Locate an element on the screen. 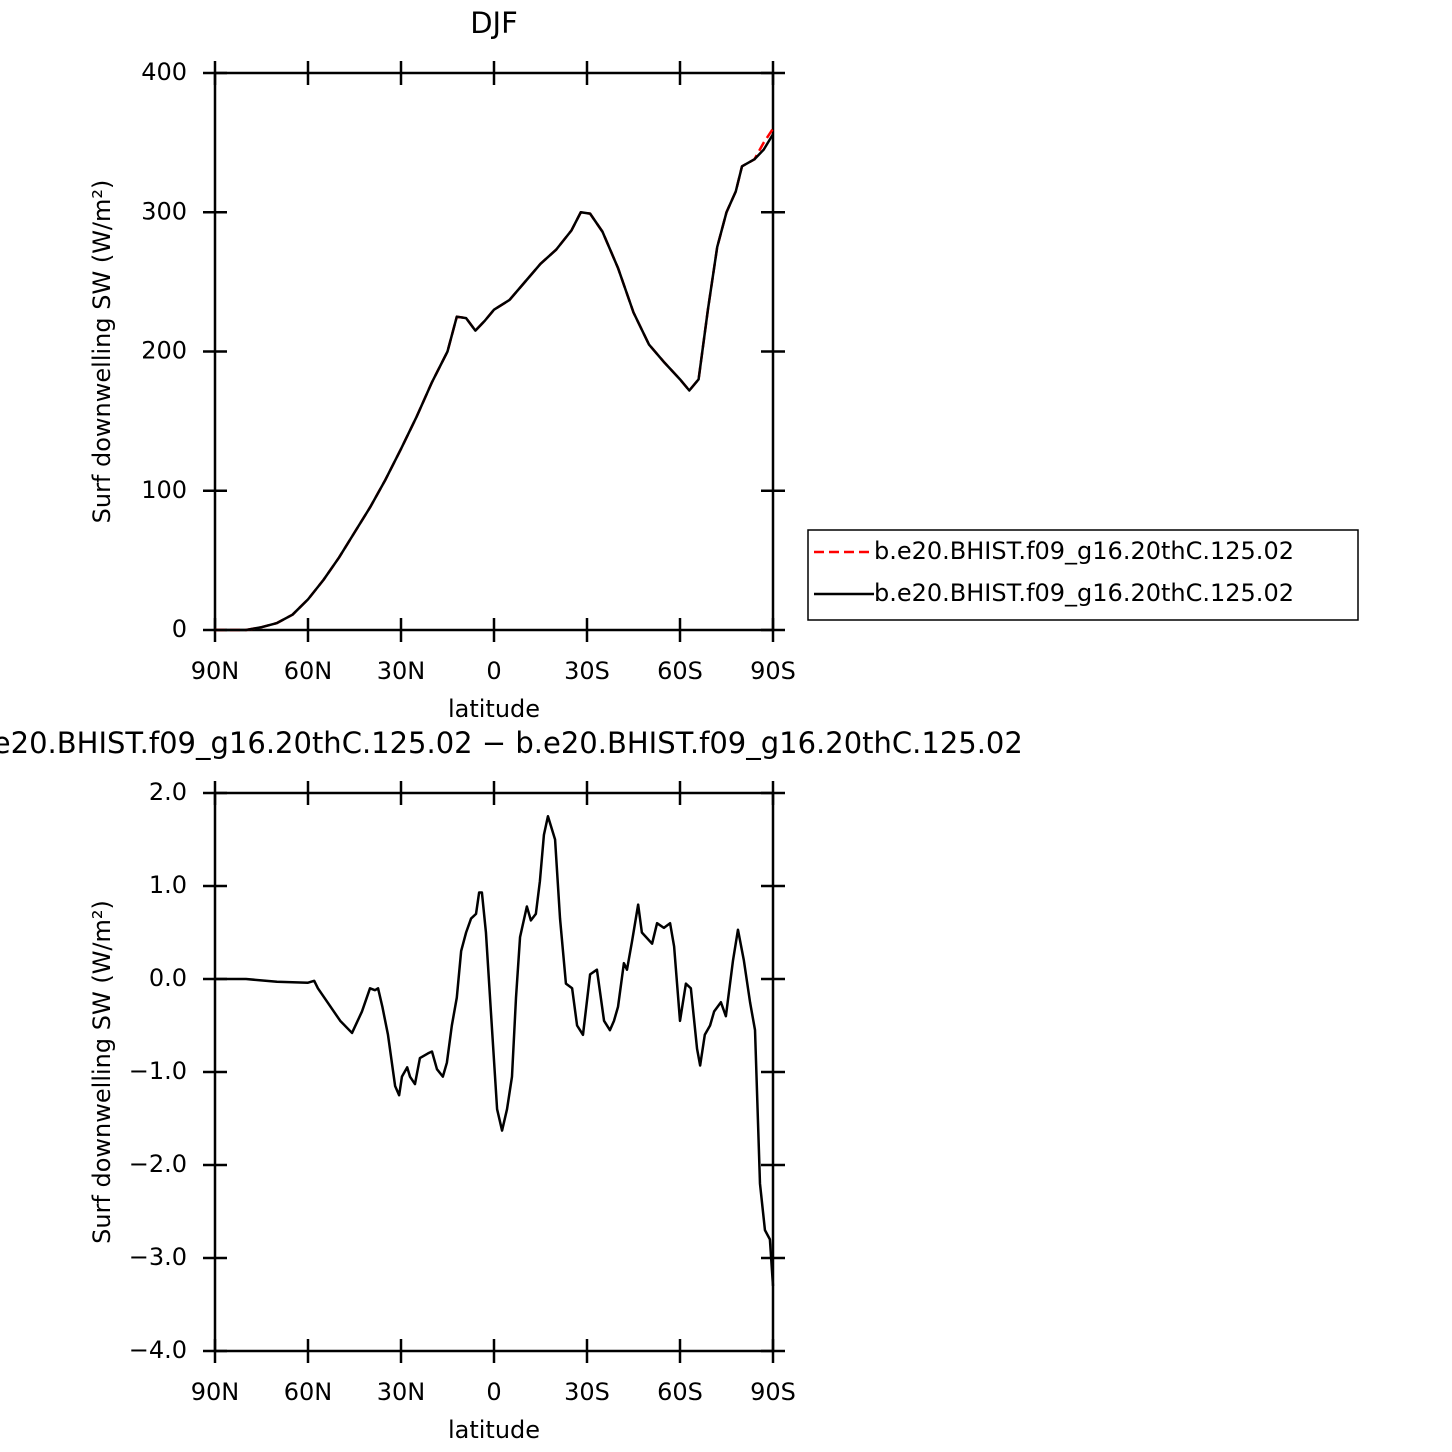 The image size is (1452, 1452). y-tick-label: 200 is located at coordinates (164, 351).